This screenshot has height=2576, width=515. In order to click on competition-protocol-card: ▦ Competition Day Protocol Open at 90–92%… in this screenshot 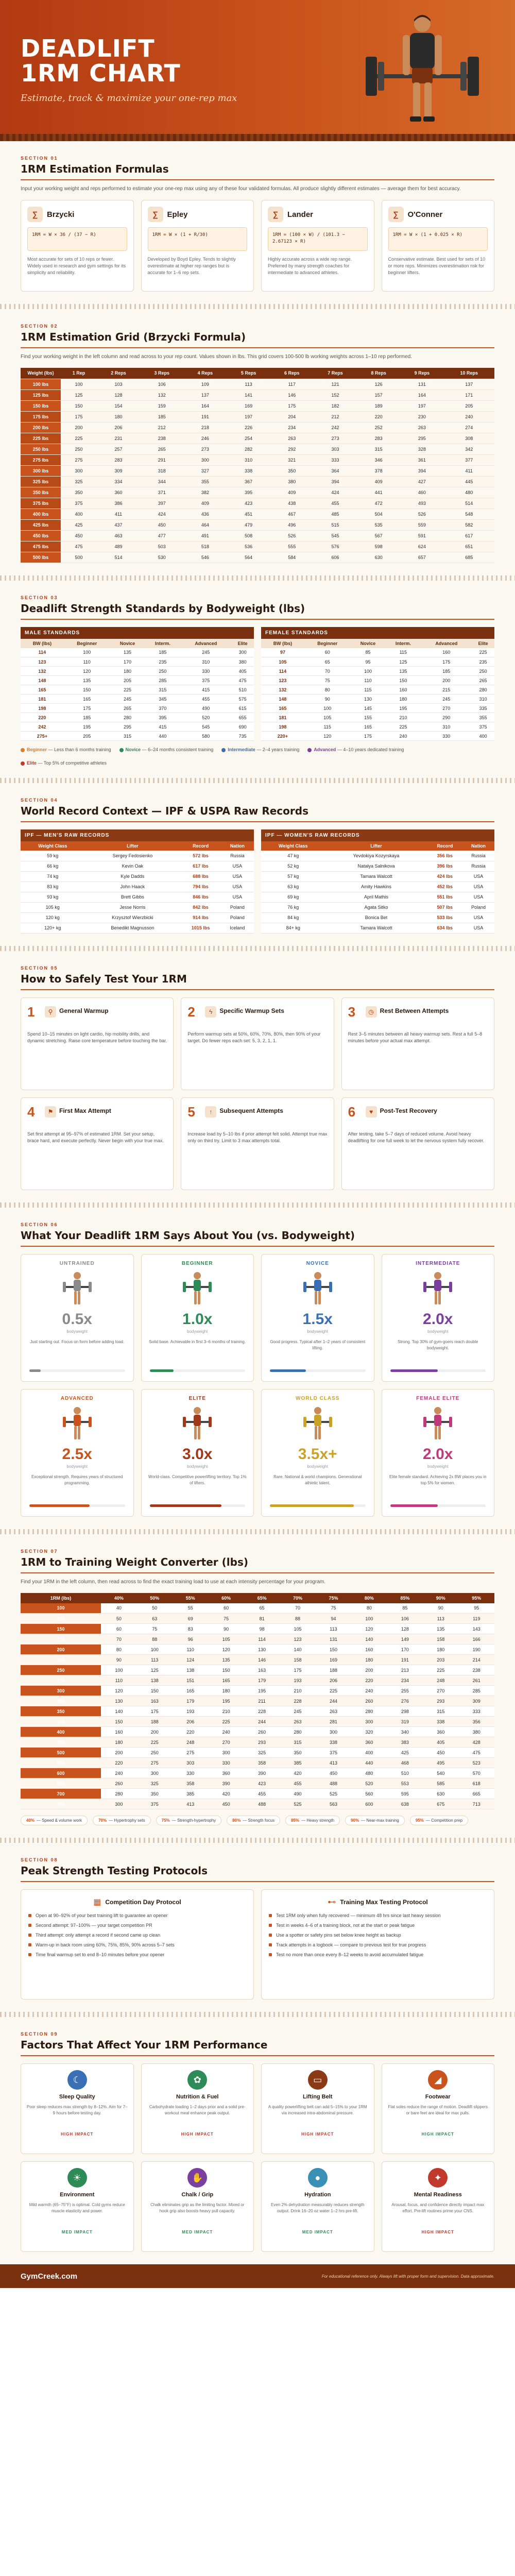, I will do `click(137, 1944)`.